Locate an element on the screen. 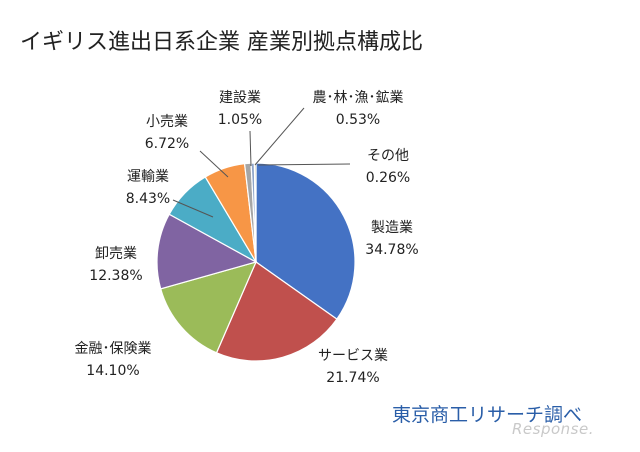  slice-label: 建設業 is located at coordinates (240, 98).